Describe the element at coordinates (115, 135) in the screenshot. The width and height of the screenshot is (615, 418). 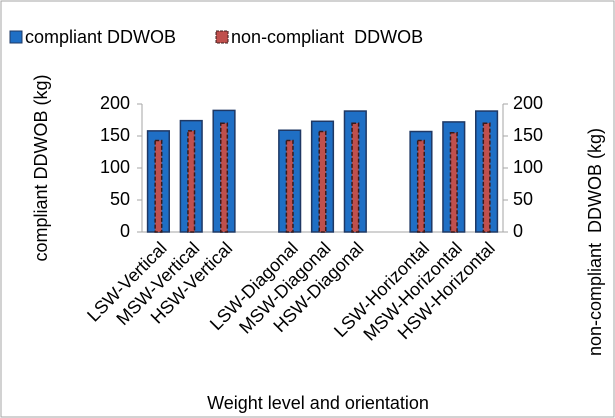
I see `y-tick-label: 150` at that location.